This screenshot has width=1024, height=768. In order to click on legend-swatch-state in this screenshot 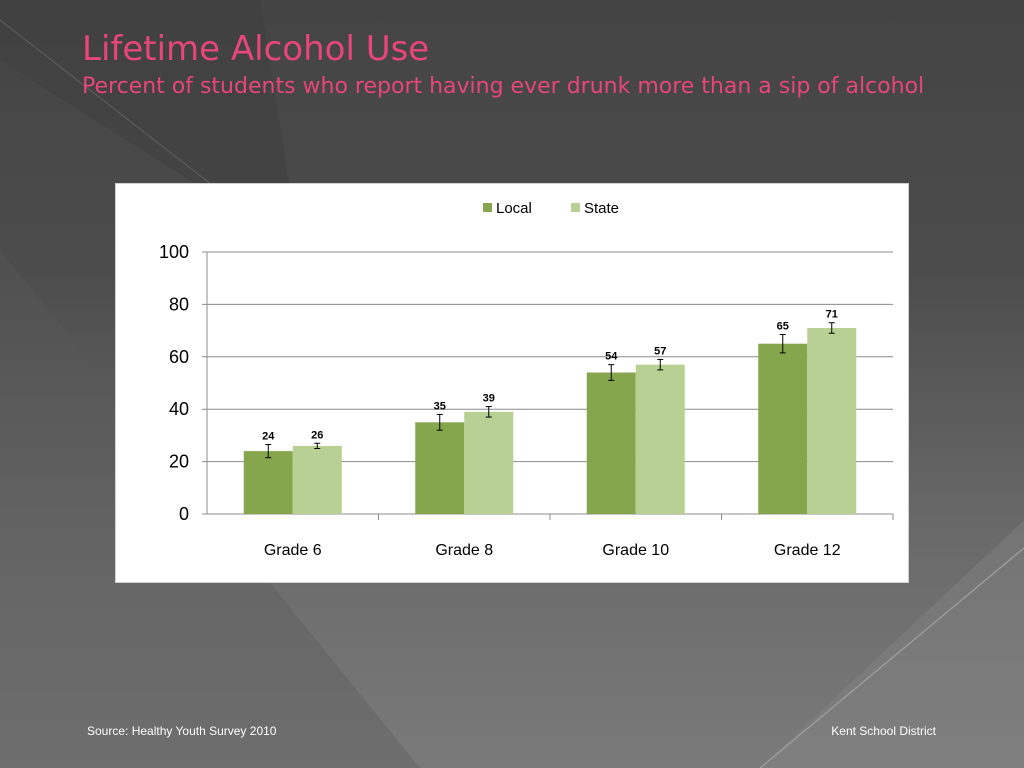, I will do `click(575, 207)`.